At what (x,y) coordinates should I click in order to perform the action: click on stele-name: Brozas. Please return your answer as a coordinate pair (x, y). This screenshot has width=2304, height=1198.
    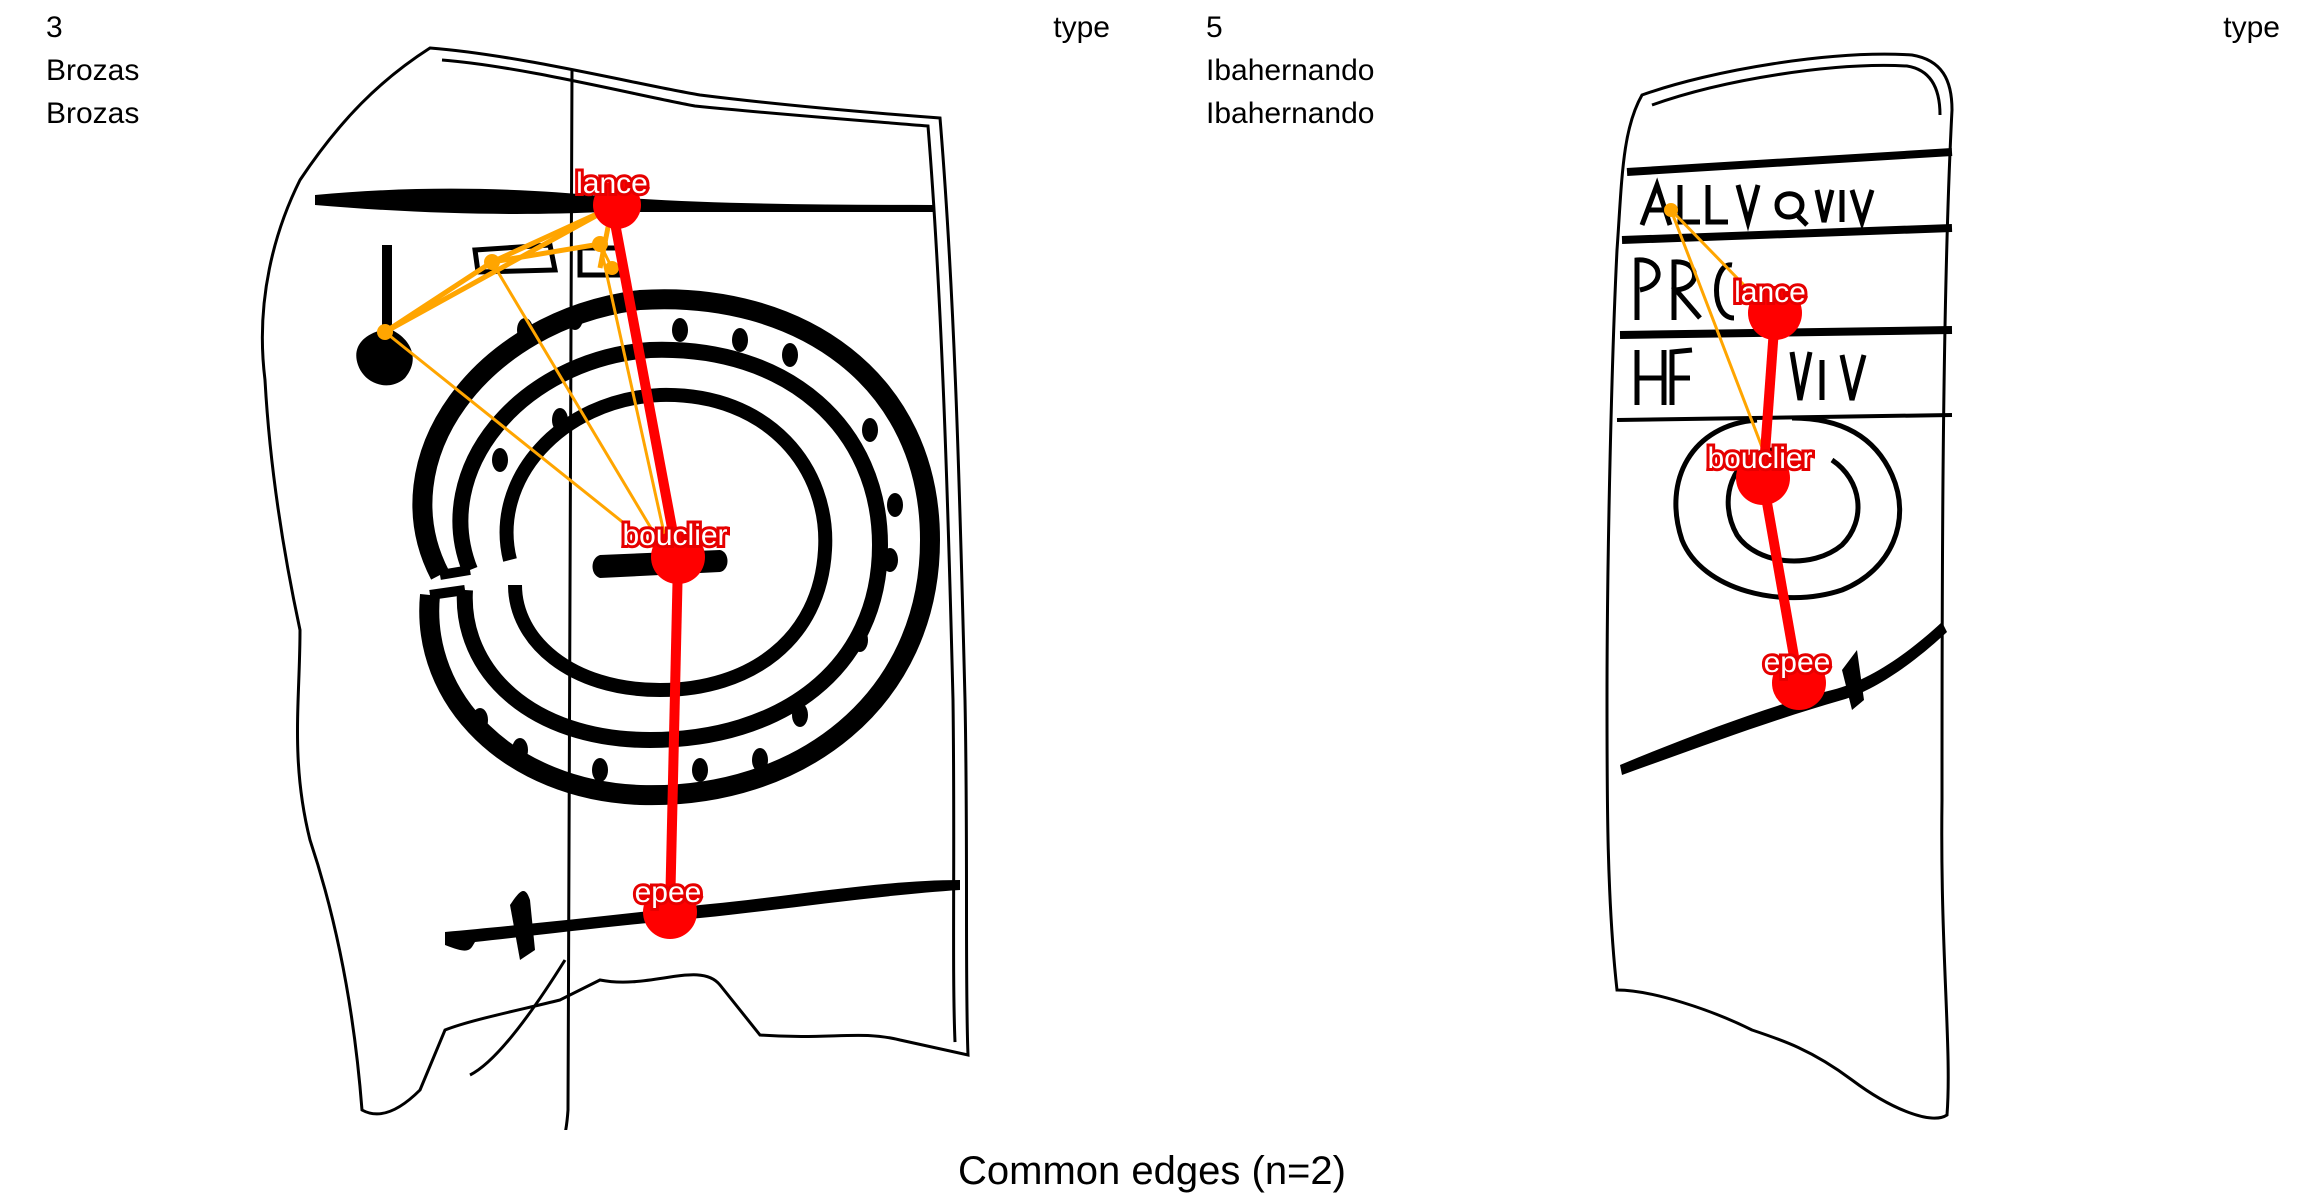
    Looking at the image, I should click on (93, 70).